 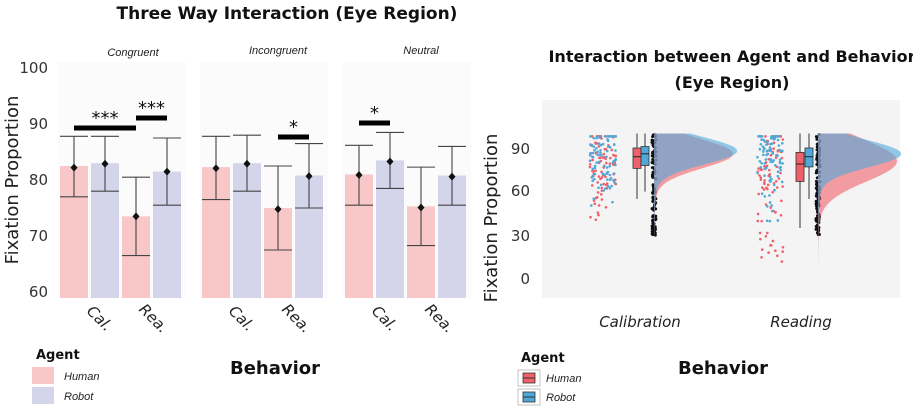 What do you see at coordinates (384, 318) in the screenshot?
I see `x-tick-neutral-cal: Cal.` at bounding box center [384, 318].